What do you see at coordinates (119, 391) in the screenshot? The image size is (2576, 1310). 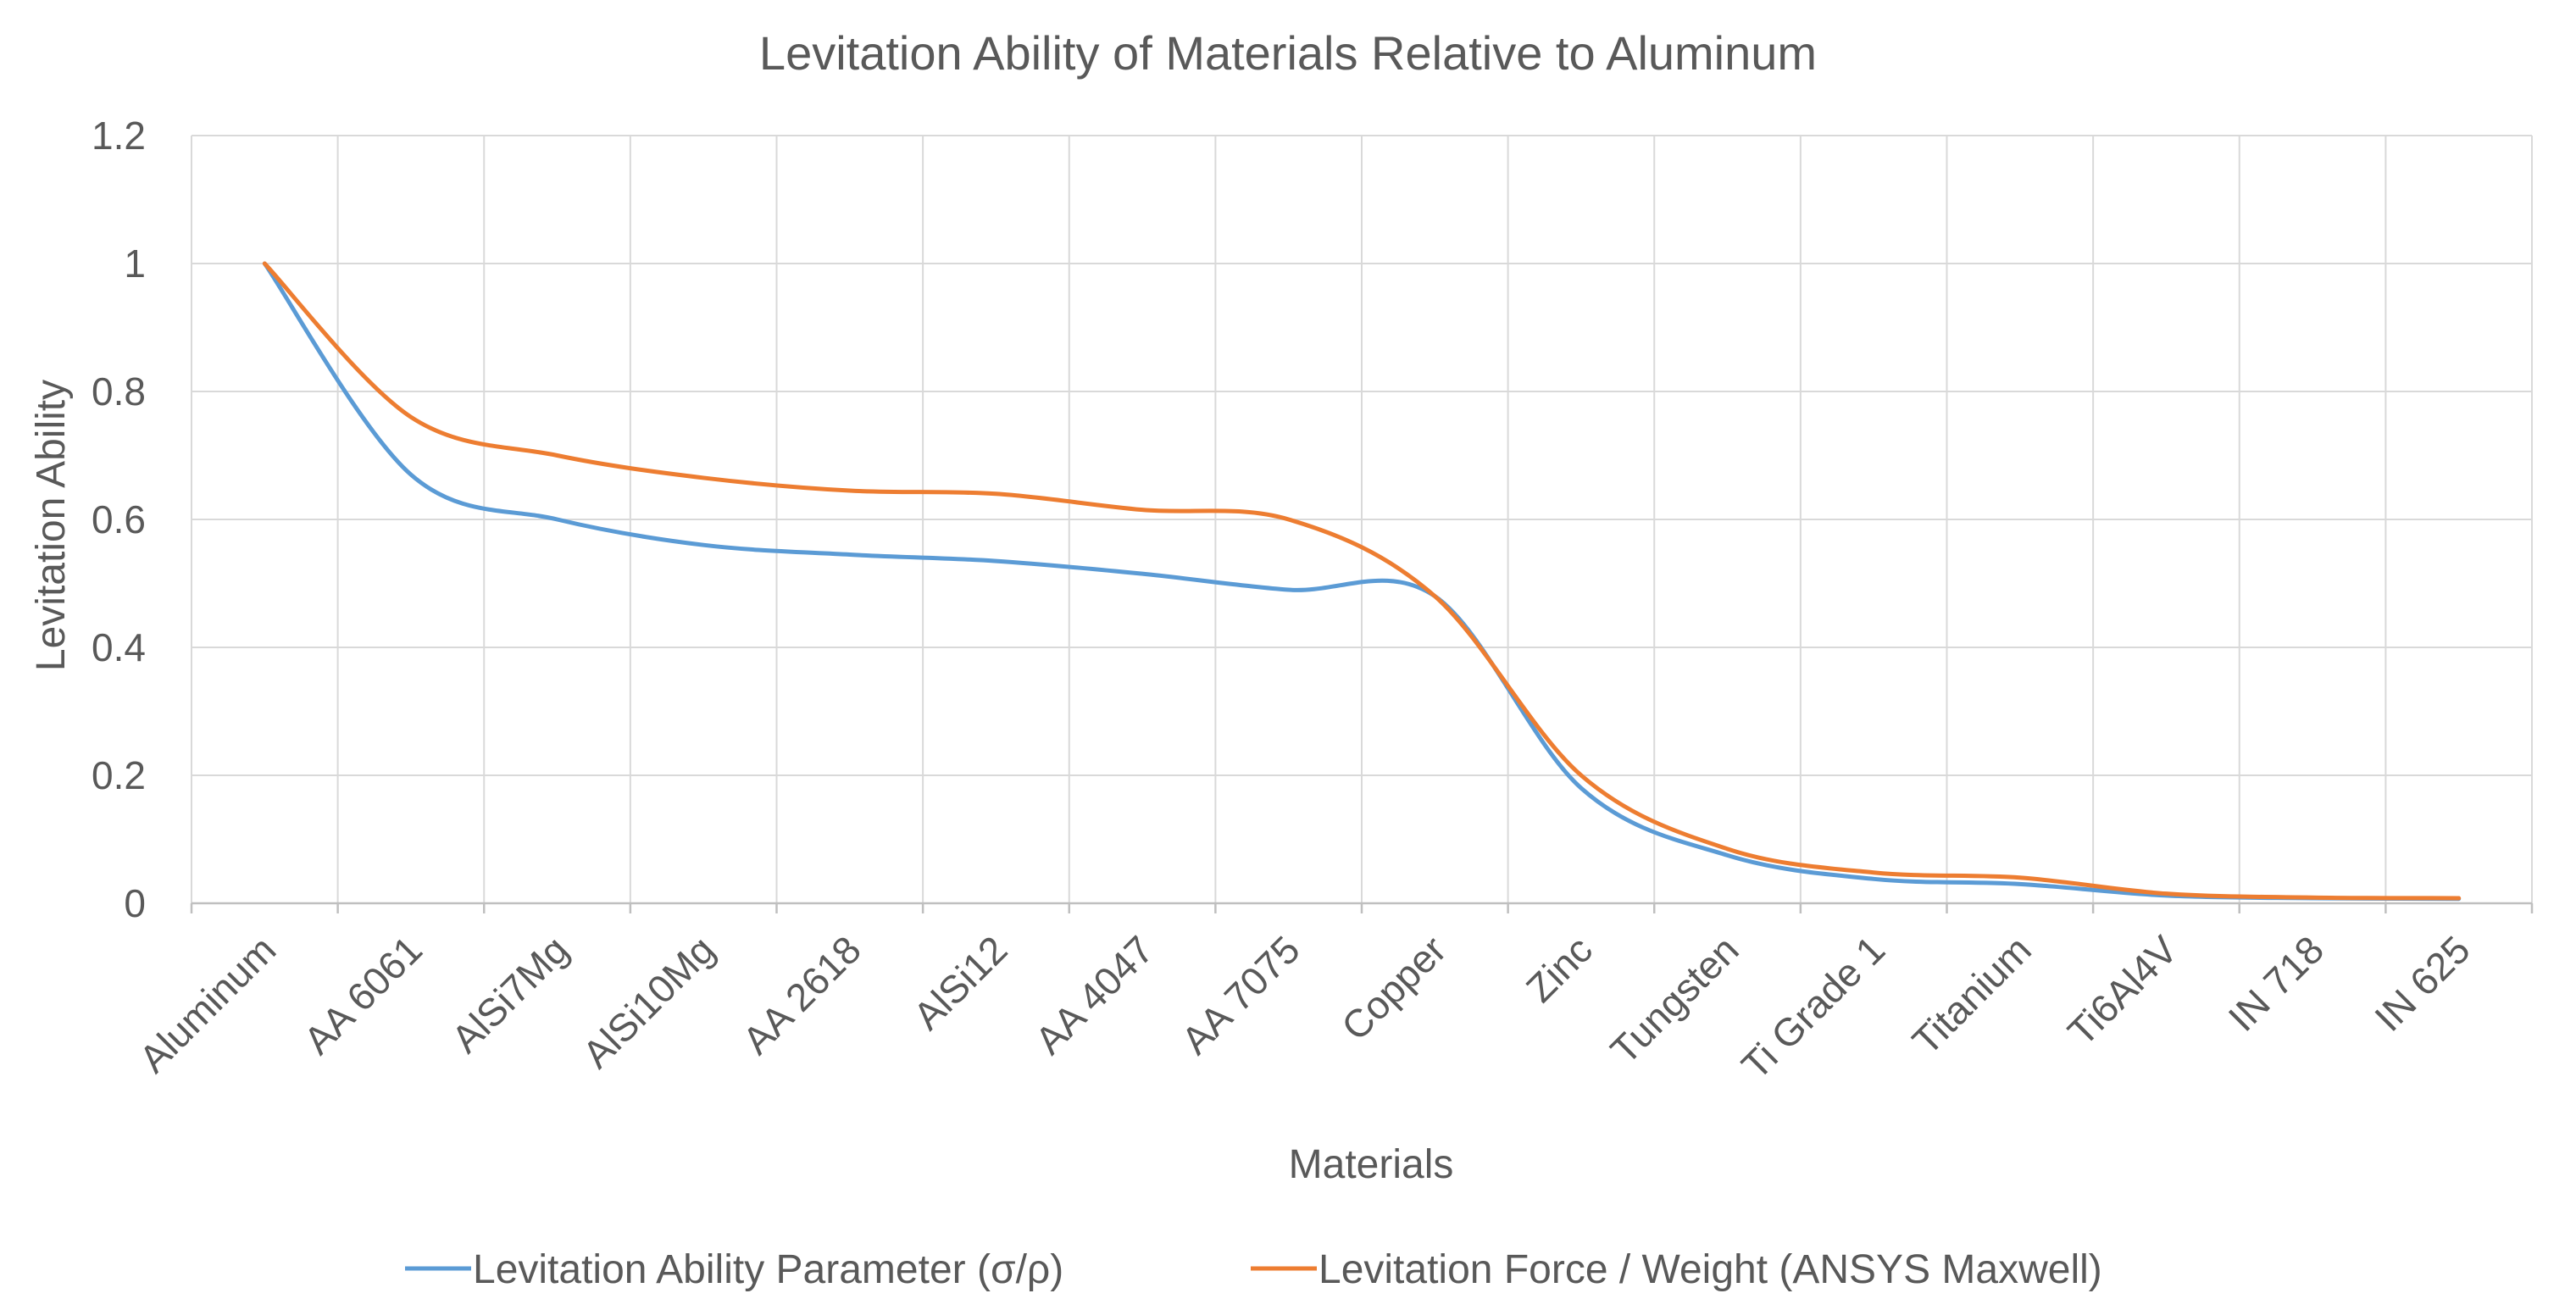 I see `y-tick-label: 0.8` at bounding box center [119, 391].